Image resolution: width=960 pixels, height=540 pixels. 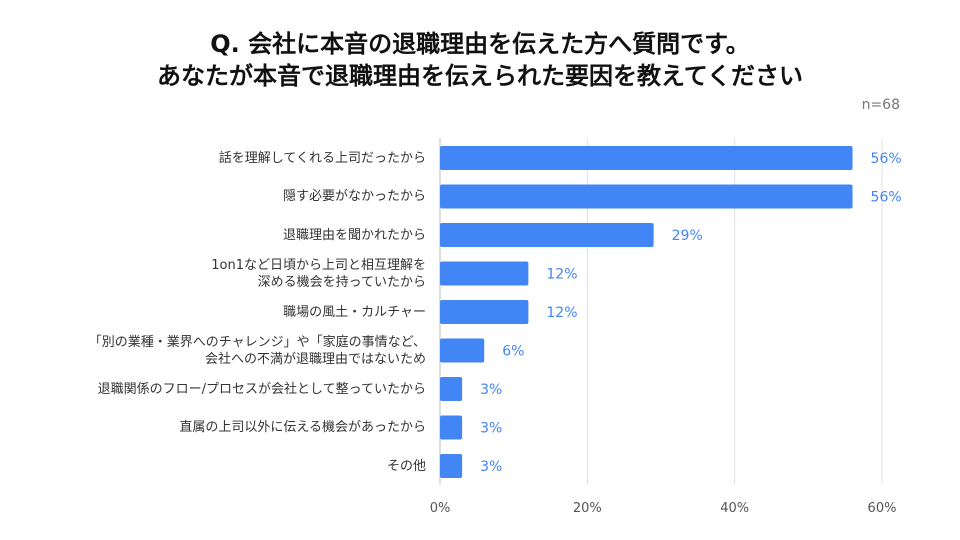 What do you see at coordinates (354, 312) in the screenshot?
I see `category-label-line: 職場の風土・カルチャー` at bounding box center [354, 312].